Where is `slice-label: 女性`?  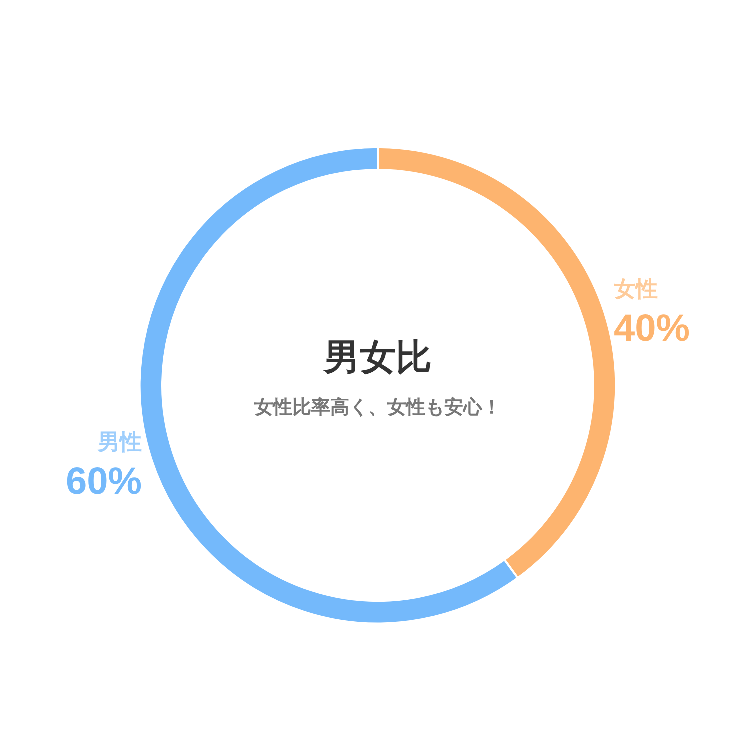
slice-label: 女性 is located at coordinates (635, 289).